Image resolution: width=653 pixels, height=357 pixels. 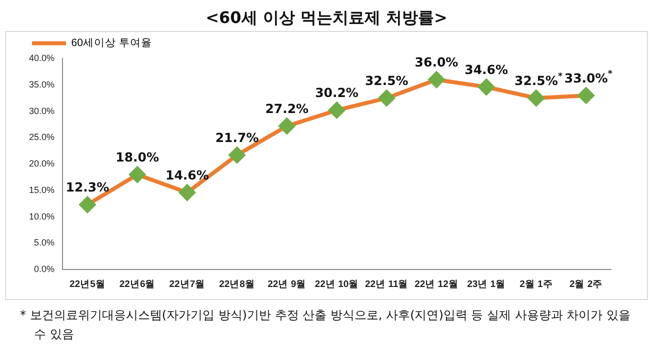 I want to click on y-tick-label: 20.0%, so click(x=41, y=163).